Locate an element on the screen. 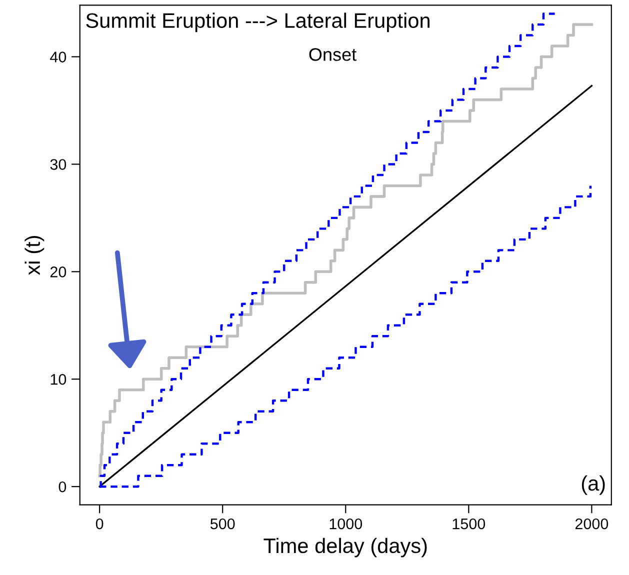  y-tick-label: 20 is located at coordinates (58, 272).